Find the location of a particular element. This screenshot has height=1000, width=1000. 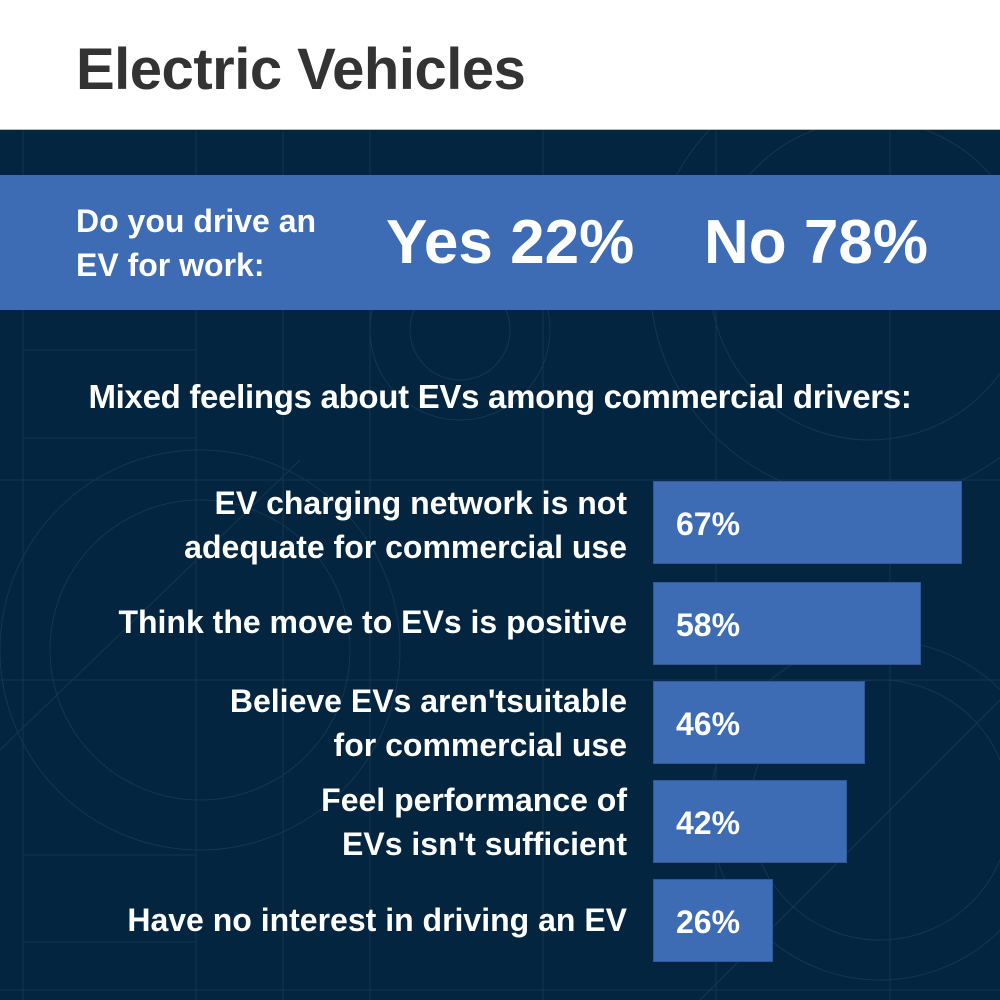

page-title: Electric Vehicles is located at coordinates (301, 69).